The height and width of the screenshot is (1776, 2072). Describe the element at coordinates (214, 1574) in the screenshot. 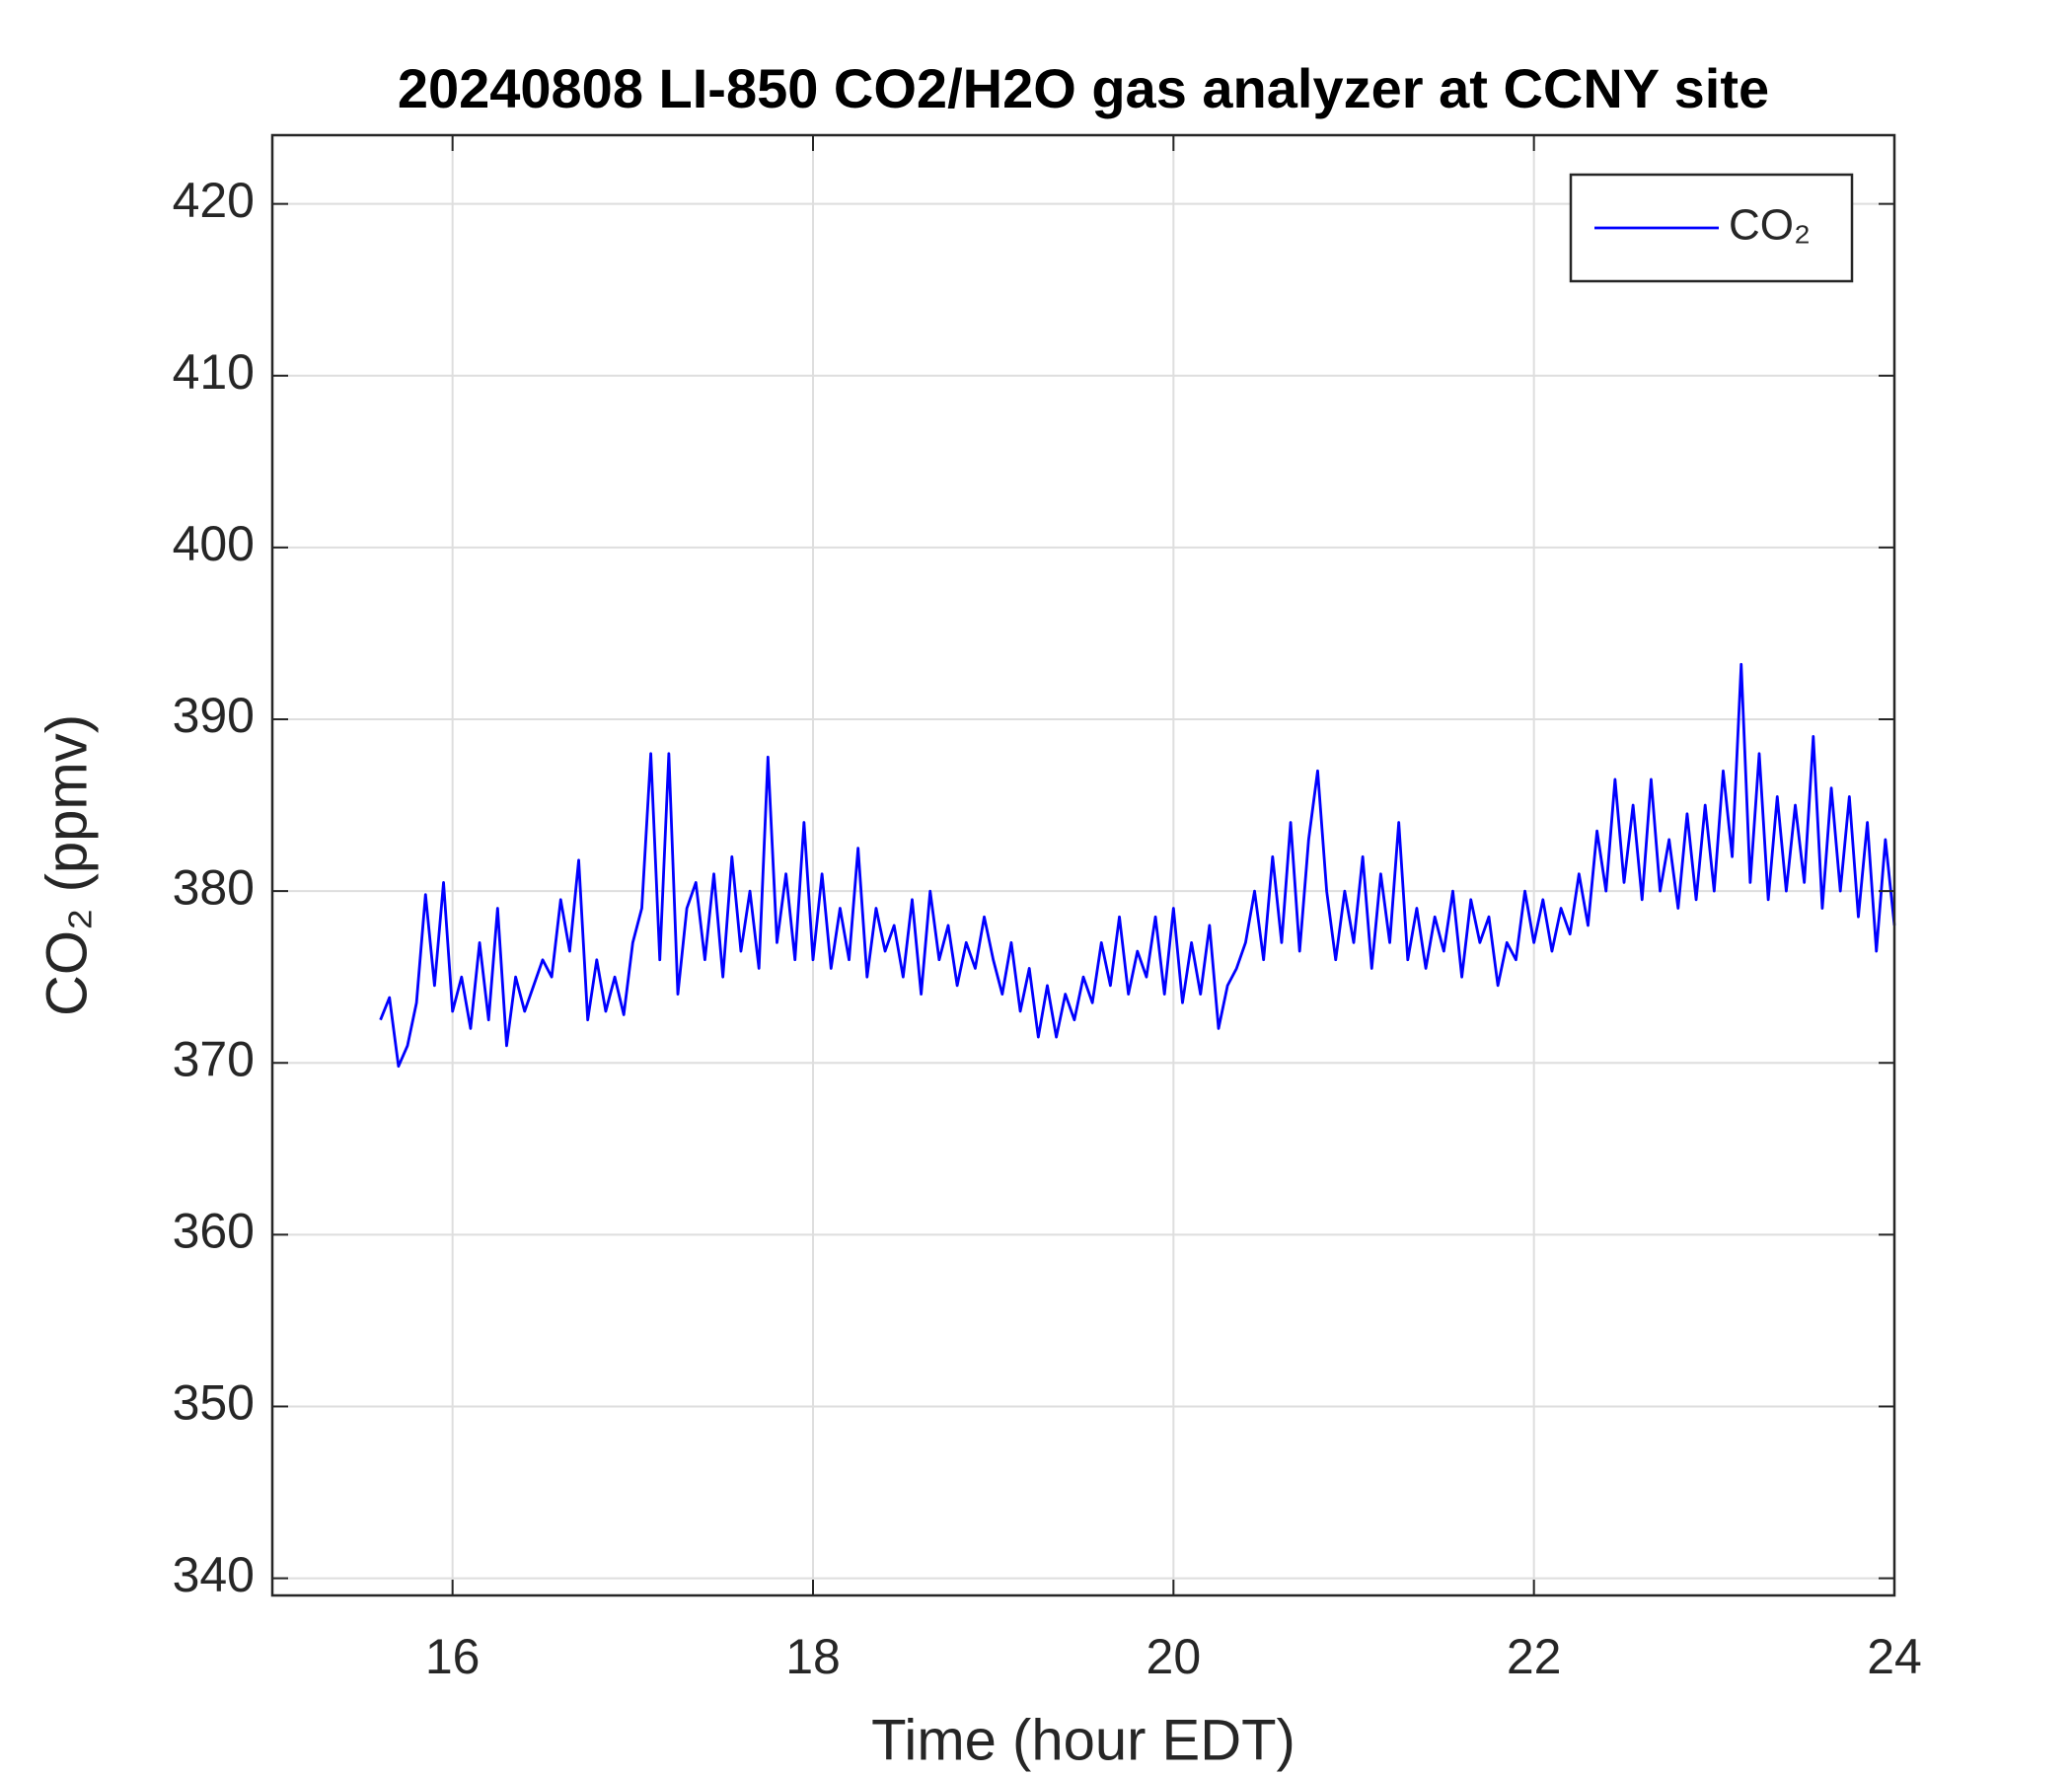

I see `y-tick-label: 340` at that location.